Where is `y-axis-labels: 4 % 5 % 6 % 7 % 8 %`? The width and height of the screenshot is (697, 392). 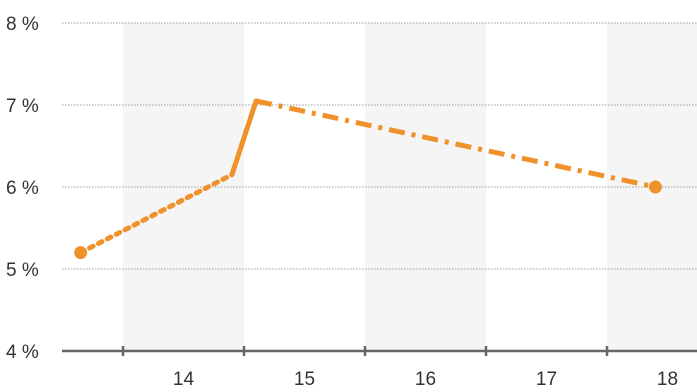
y-axis-labels: 4 % 5 % 6 % 7 % 8 % is located at coordinates (22, 188).